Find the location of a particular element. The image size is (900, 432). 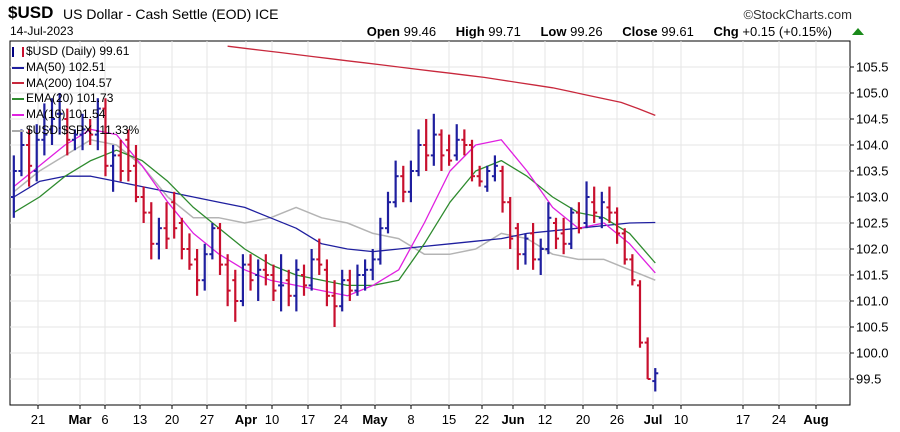

high-value: 99.71 is located at coordinates (504, 31).